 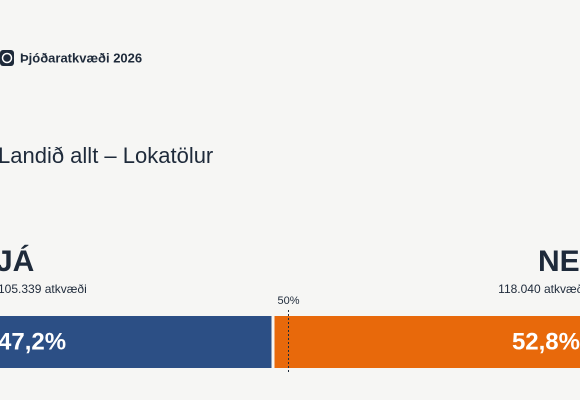 What do you see at coordinates (539, 289) in the screenshot?
I see `vote-count: 118.040 atkvæði` at bounding box center [539, 289].